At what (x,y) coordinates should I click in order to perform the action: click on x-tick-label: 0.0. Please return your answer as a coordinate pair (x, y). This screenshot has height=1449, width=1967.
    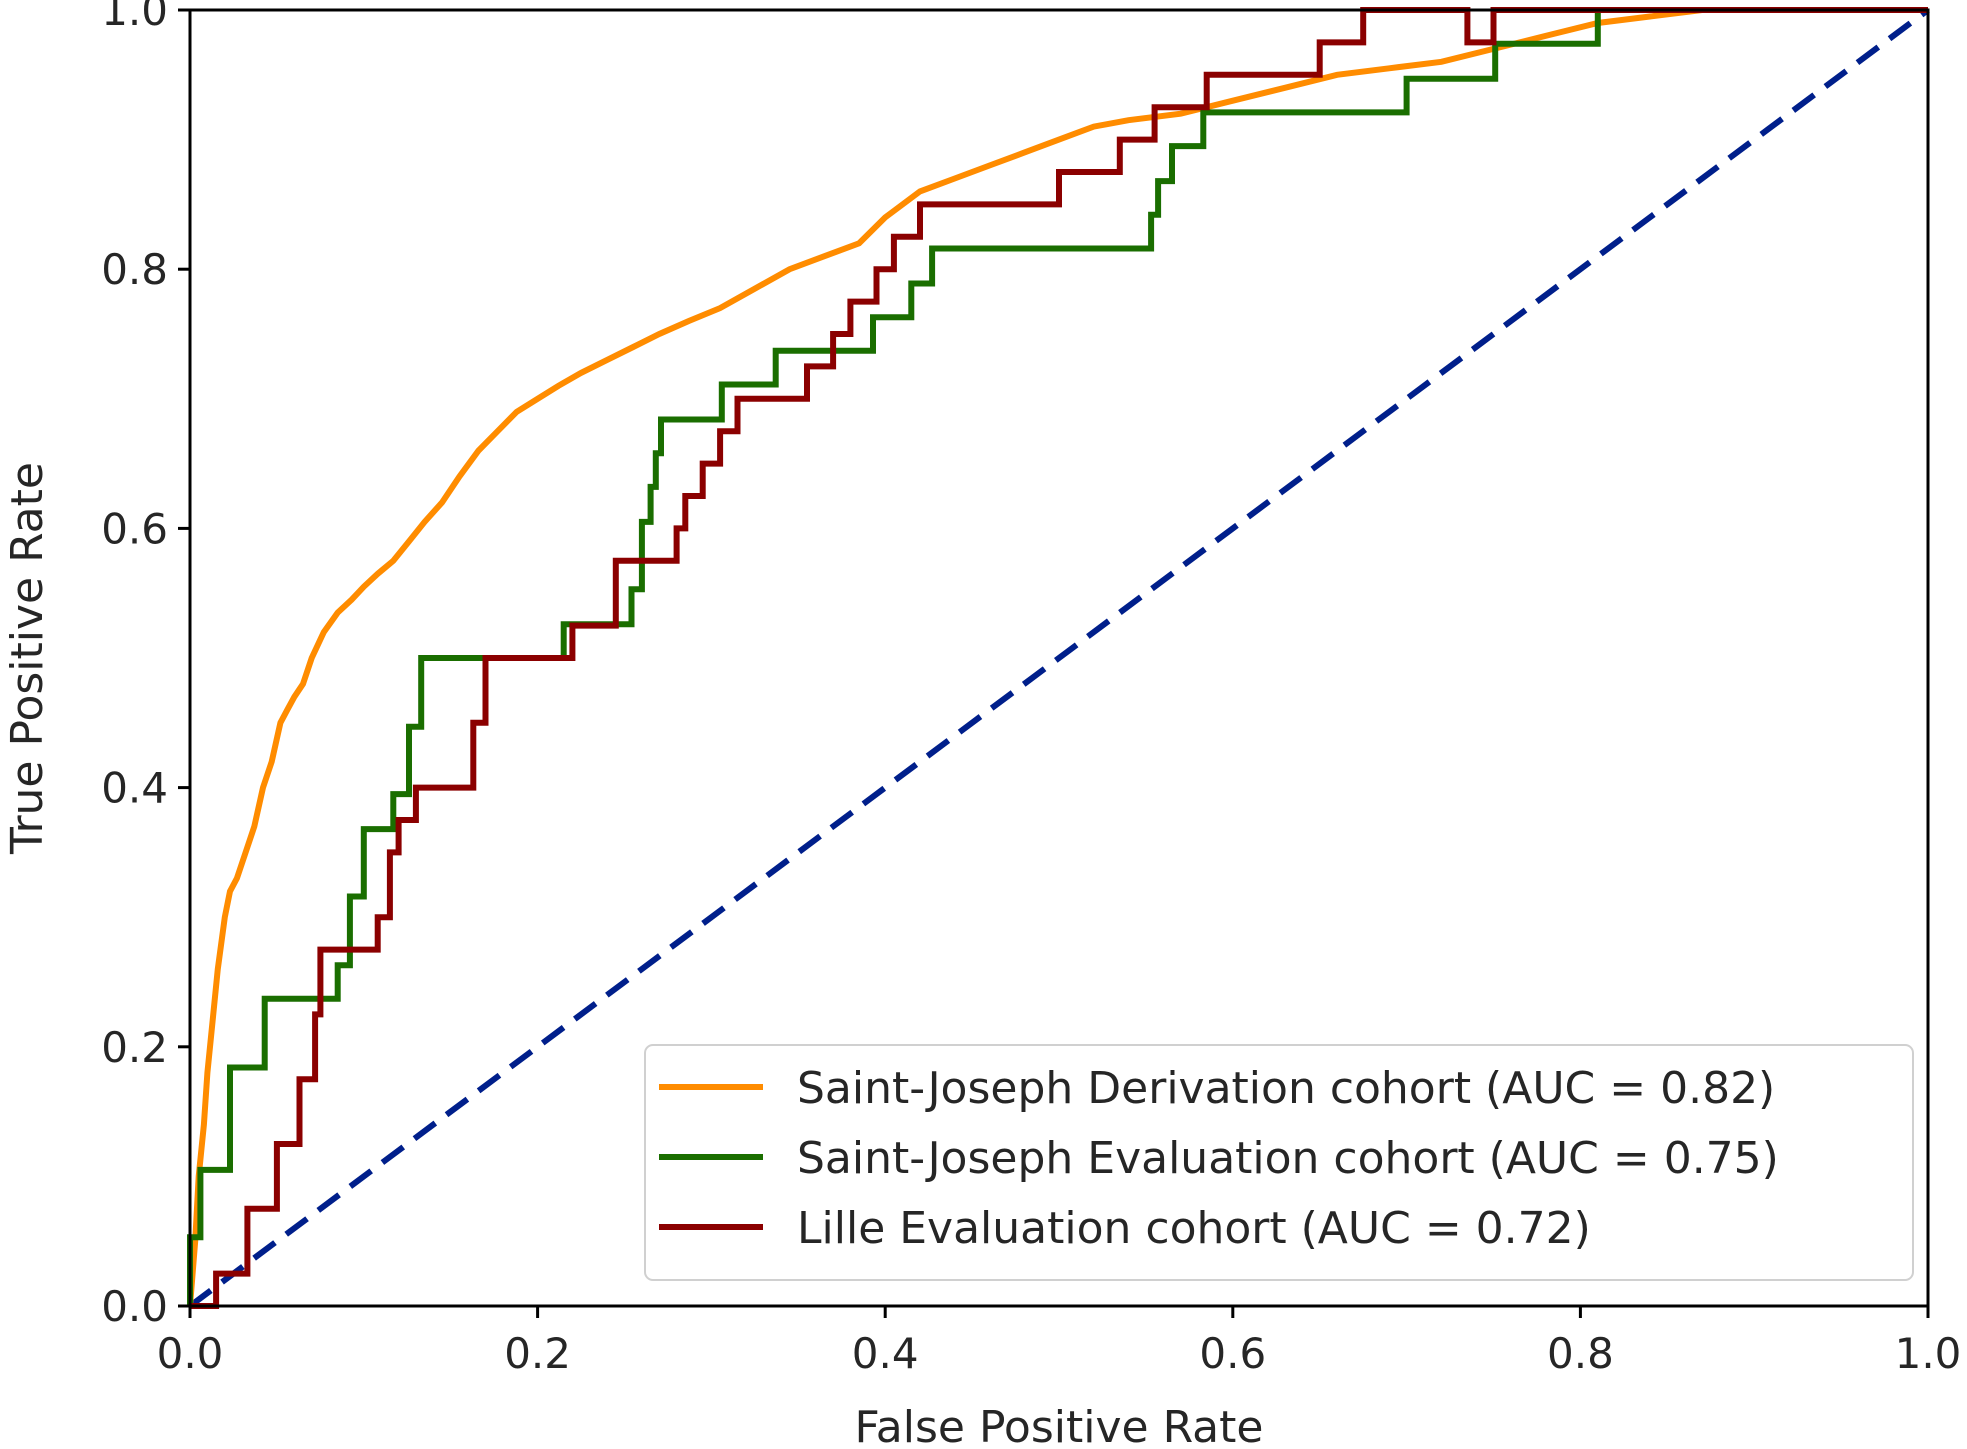
    Looking at the image, I should click on (190, 1353).